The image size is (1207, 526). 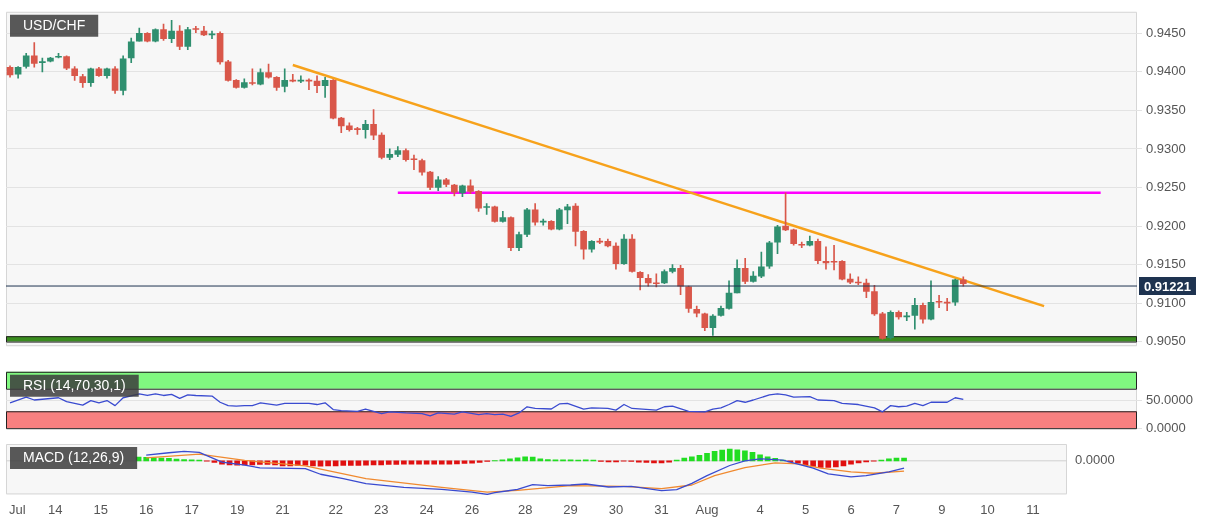 What do you see at coordinates (525, 509) in the screenshot?
I see `x-tick-label: 28` at bounding box center [525, 509].